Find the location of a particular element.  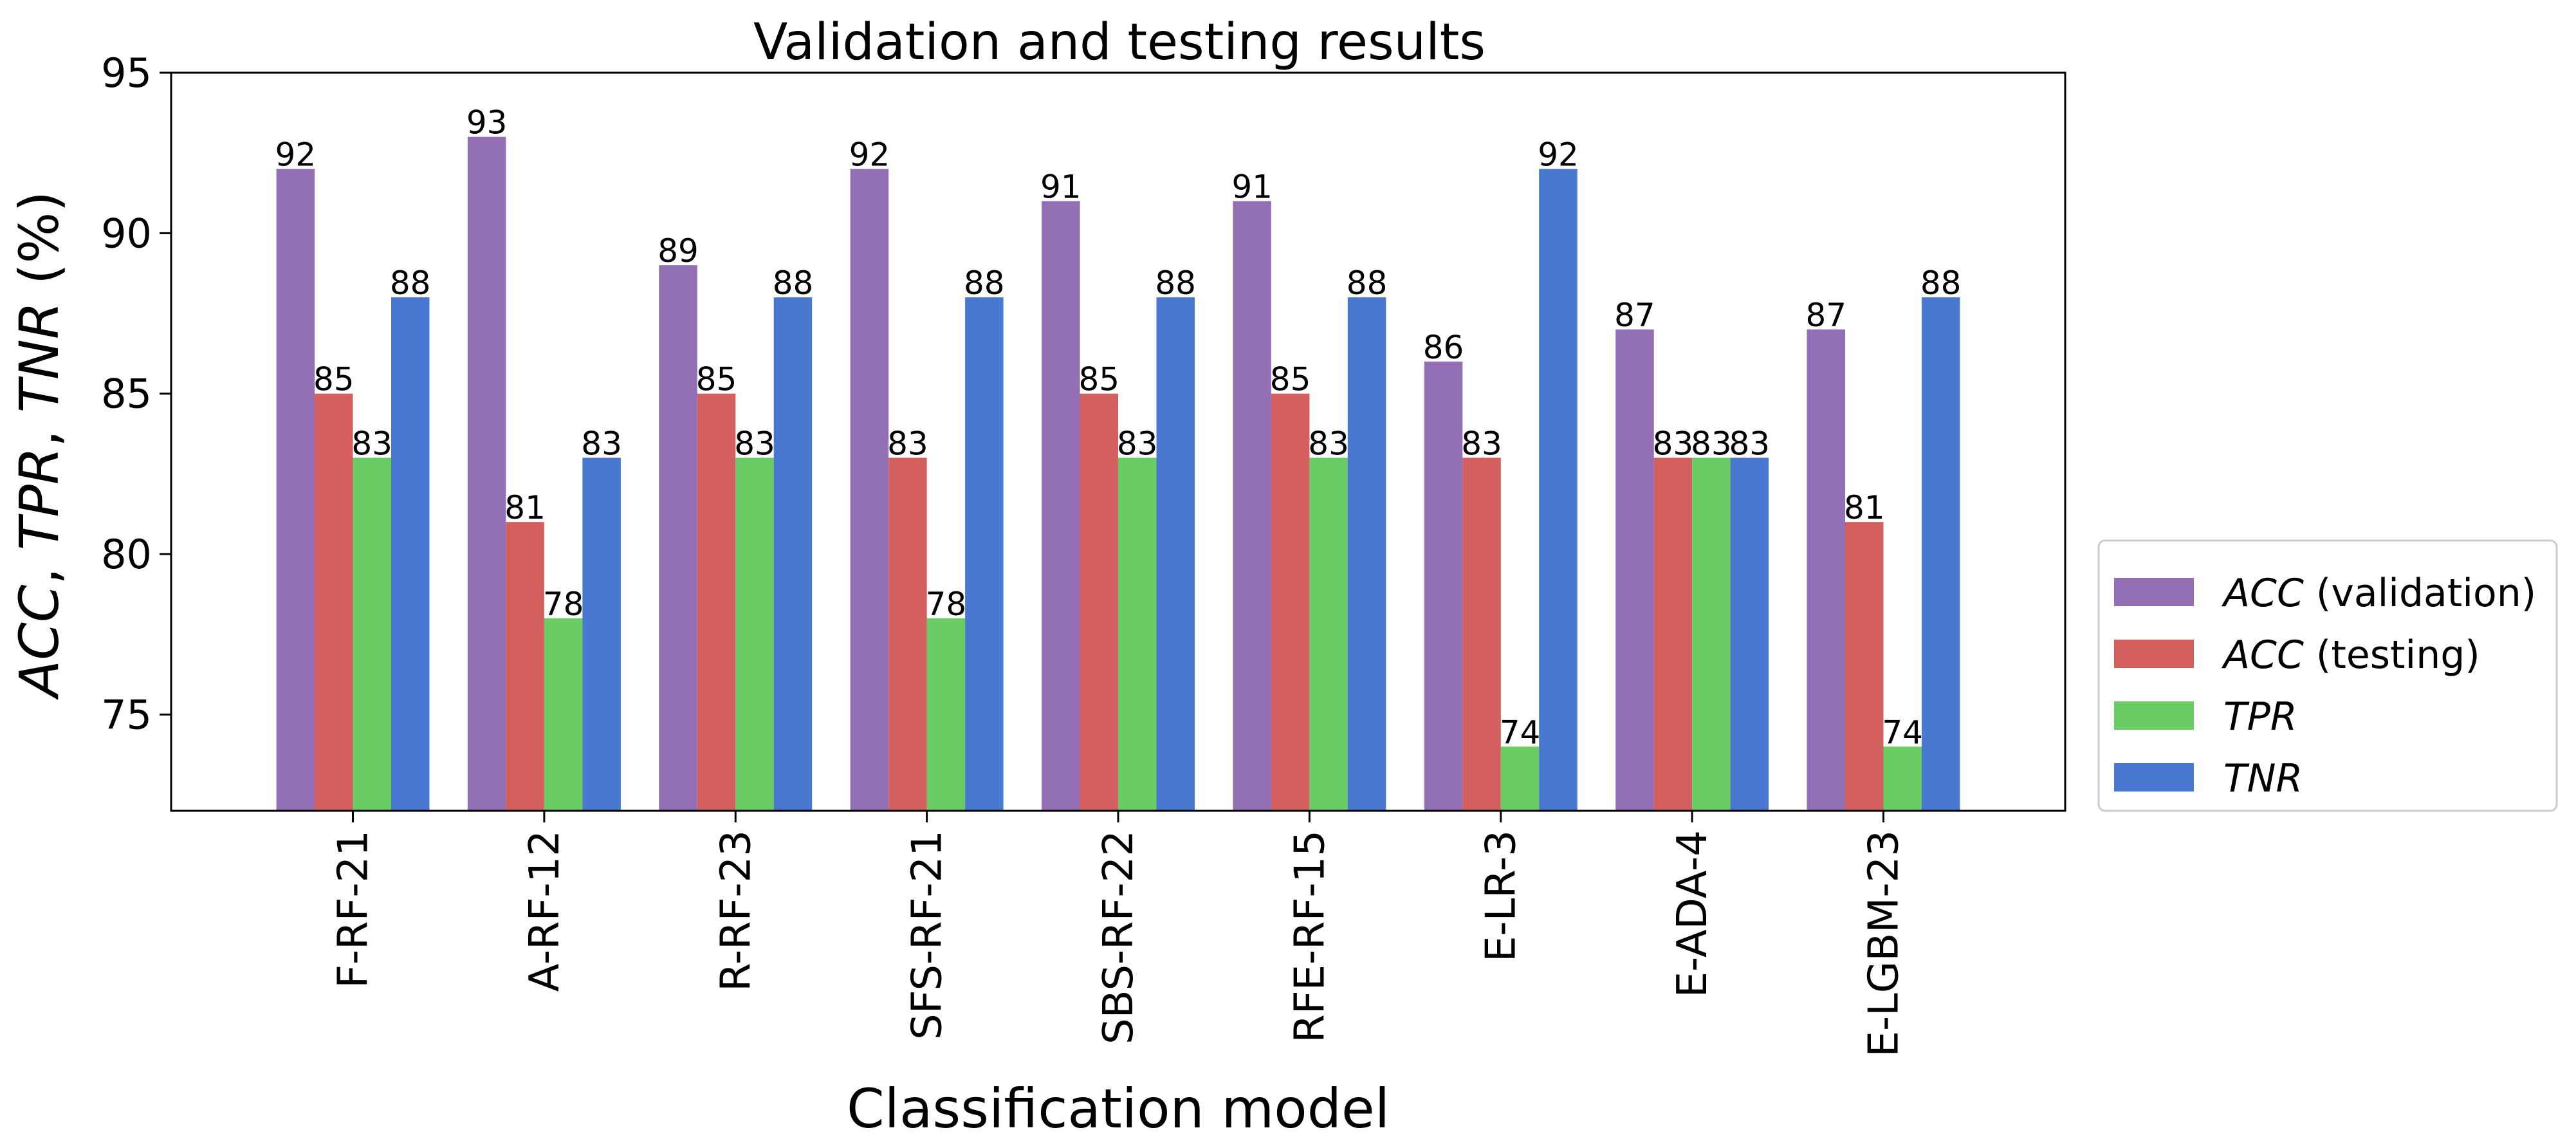

legend: ACC (validation) ACC (testing) TPR TNR is located at coordinates (2327, 675).